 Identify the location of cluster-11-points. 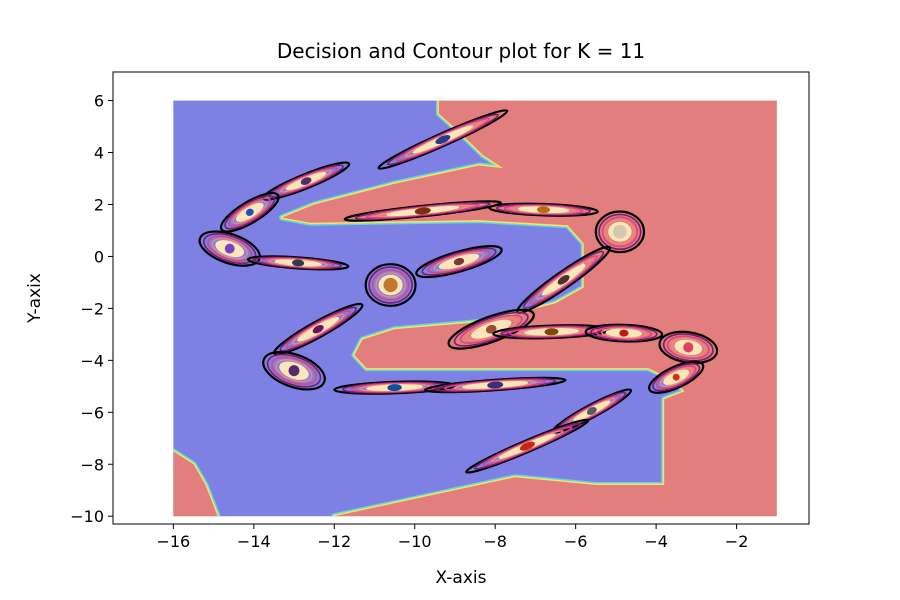
(318, 329).